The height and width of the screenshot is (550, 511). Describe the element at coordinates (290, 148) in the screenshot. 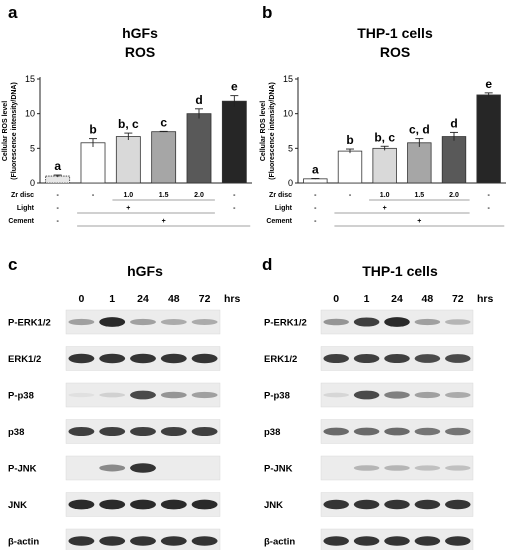

I see `y-tick-label: 5` at that location.